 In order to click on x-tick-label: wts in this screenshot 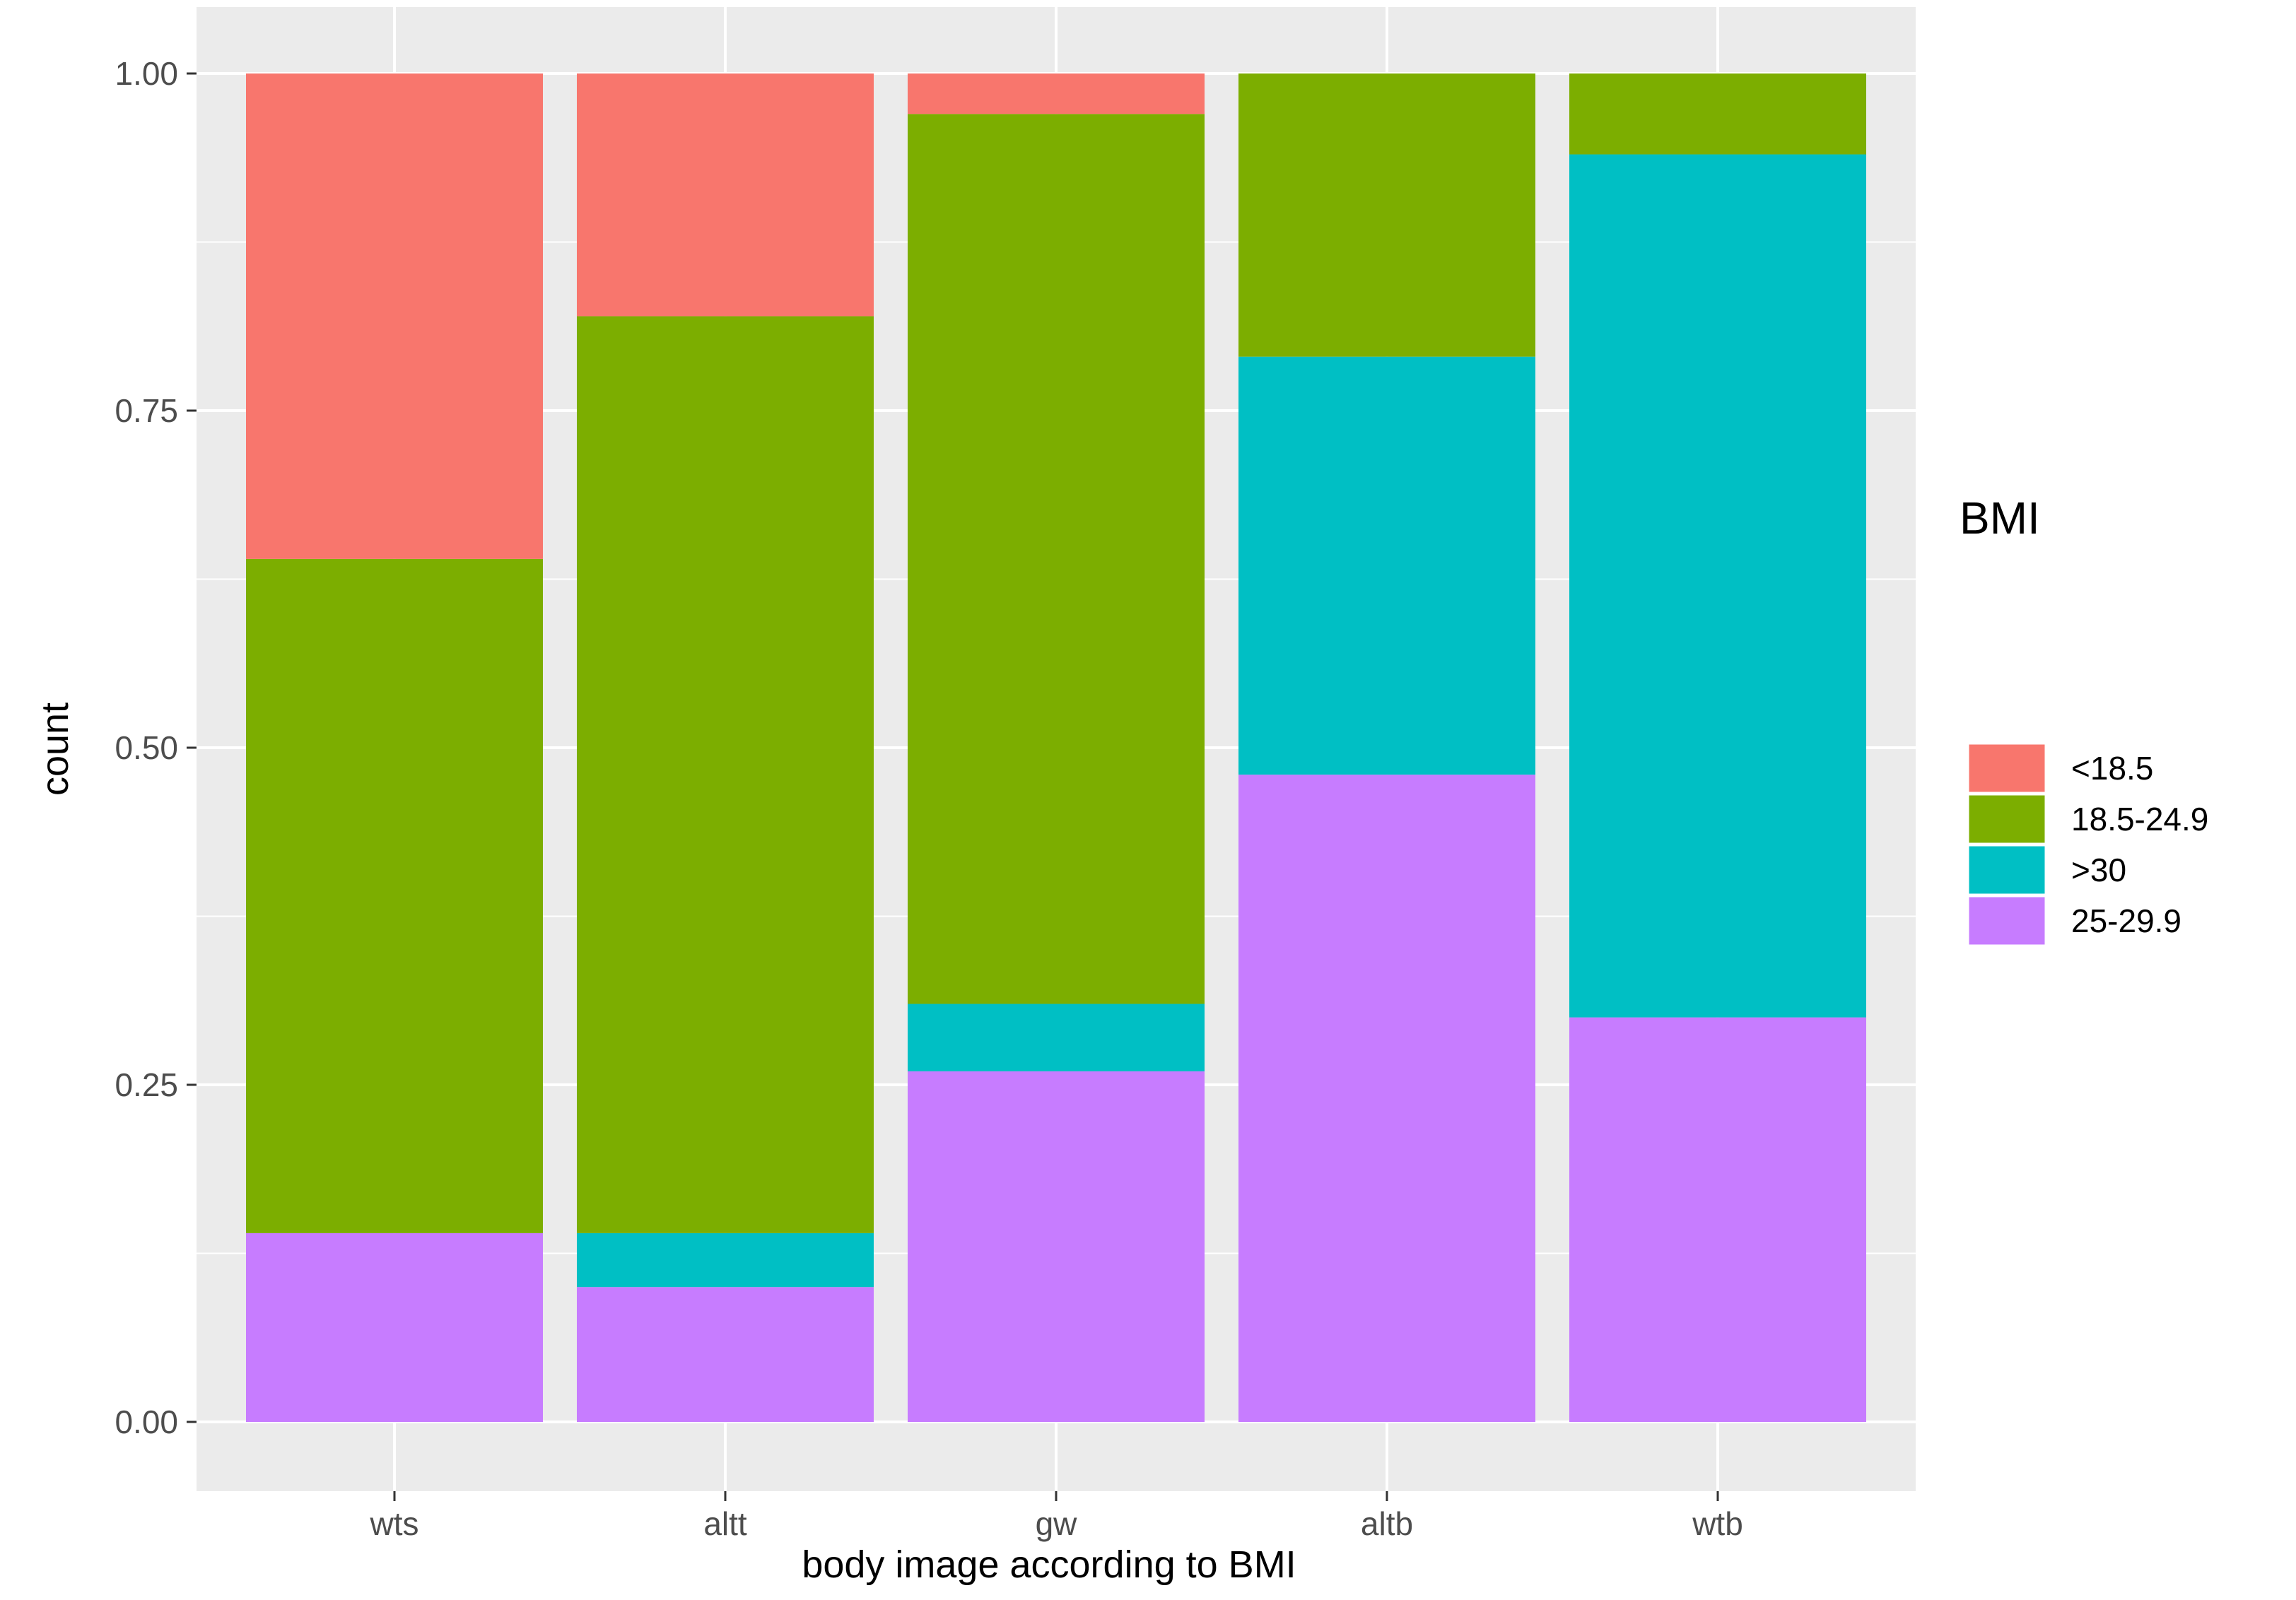, I will do `click(394, 1523)`.